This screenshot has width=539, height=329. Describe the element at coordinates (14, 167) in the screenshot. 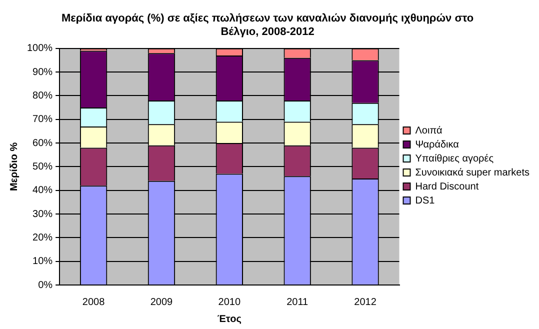

I see `y-axis-title: Μερίδιο %` at that location.